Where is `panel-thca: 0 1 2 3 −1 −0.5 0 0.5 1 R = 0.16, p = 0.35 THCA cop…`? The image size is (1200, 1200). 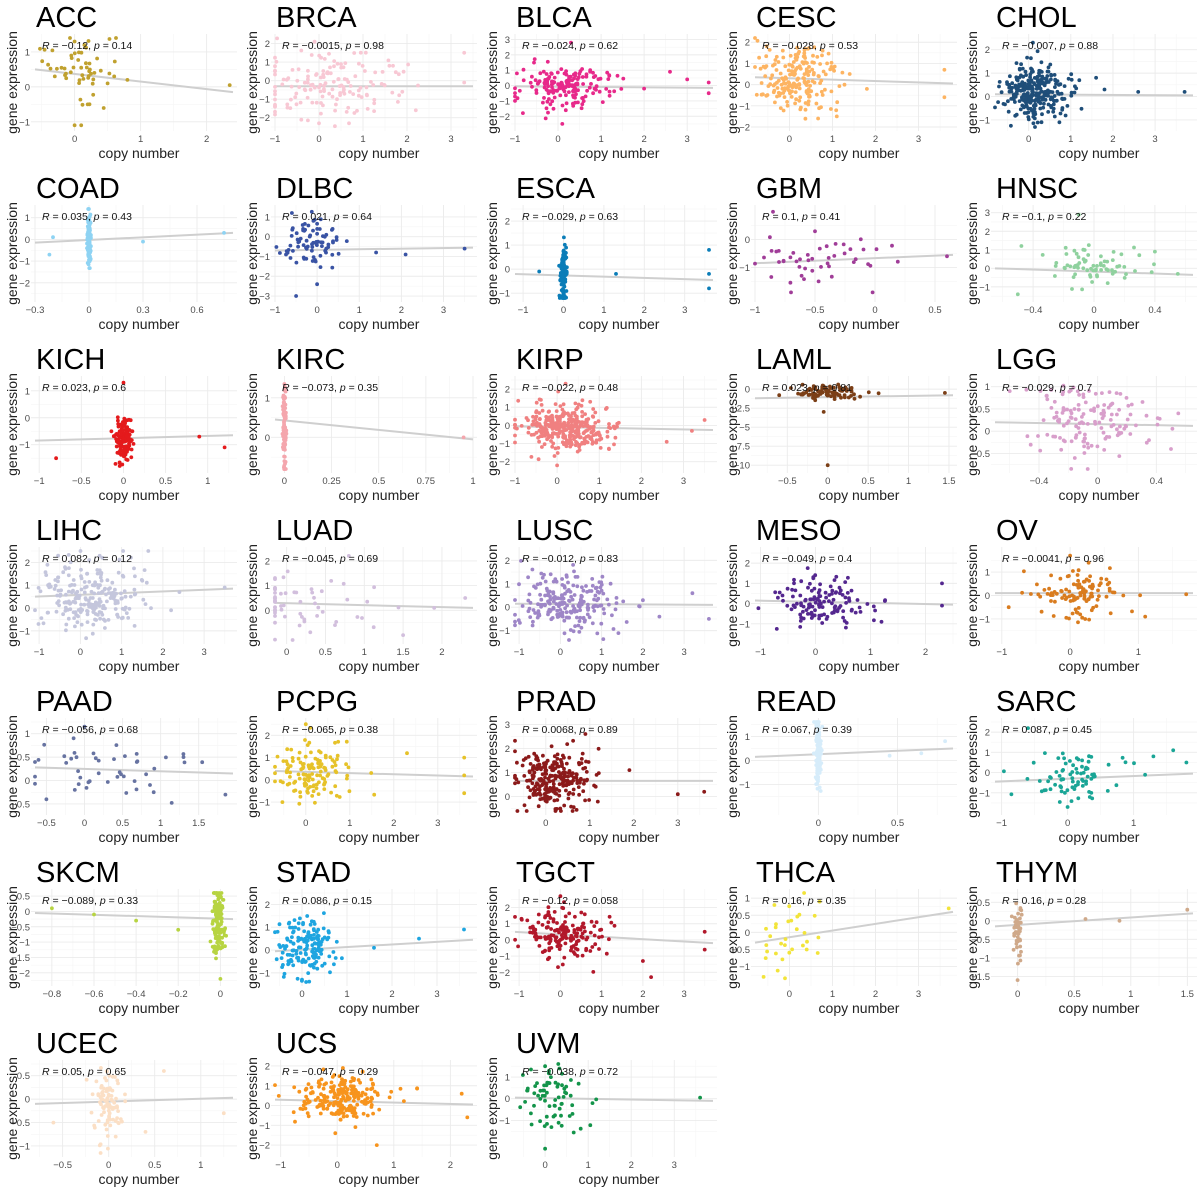
panel-thca: 0 1 2 3 −1 −0.5 0 0.5 1 R = 0.16, p = 0.35 THCA cop… is located at coordinates (840, 940).